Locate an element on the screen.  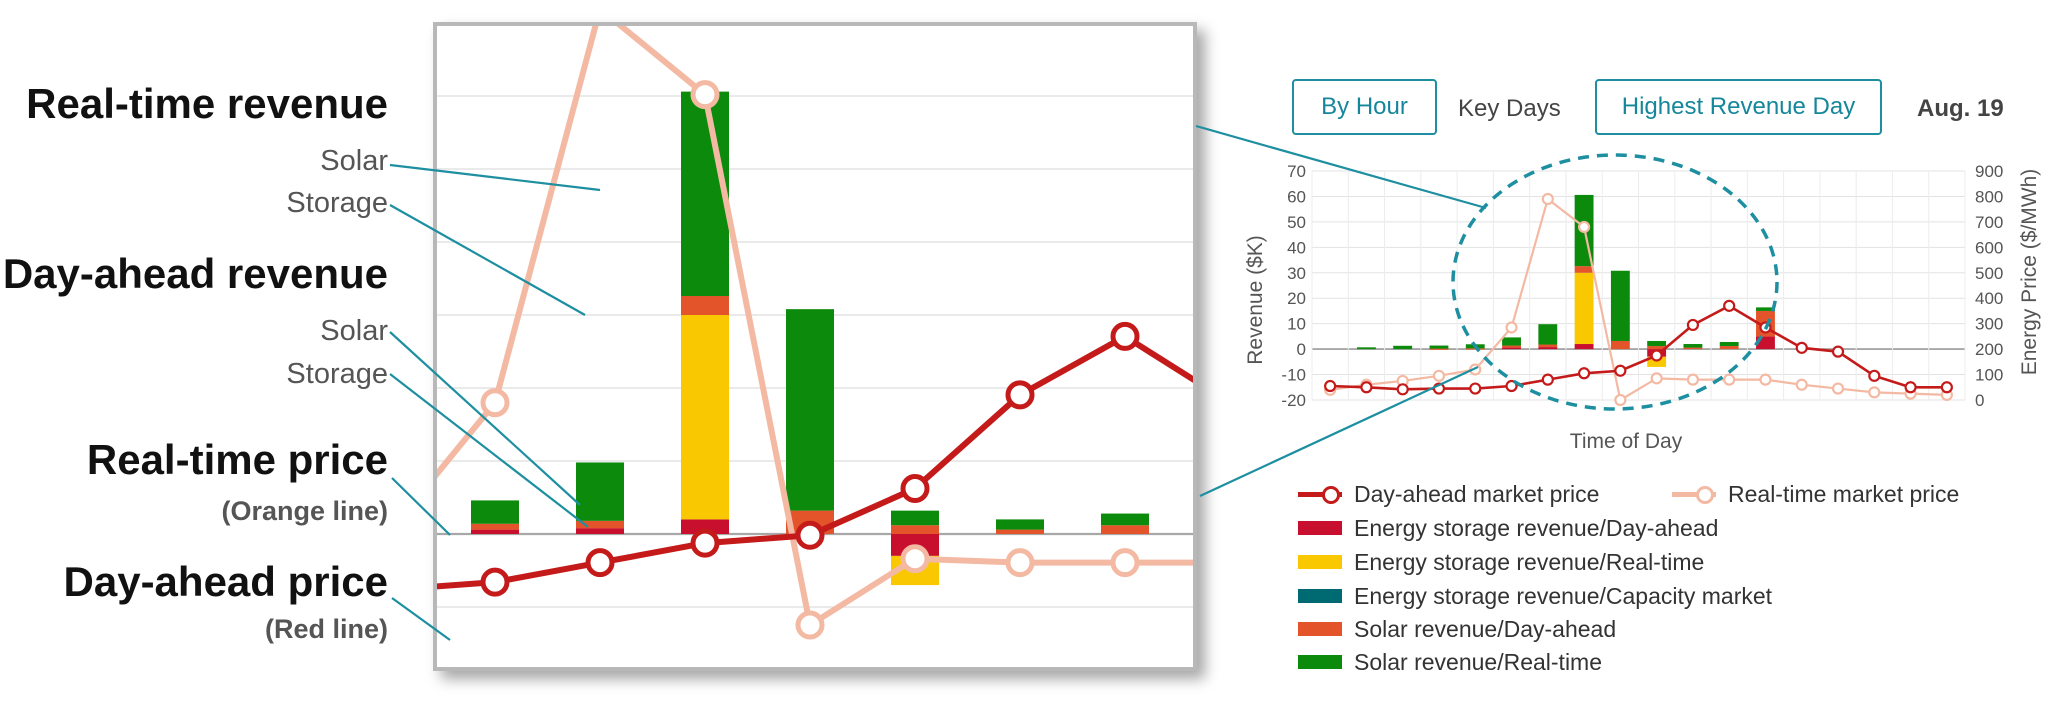
legend-item-storage-da: Energy storage revenue/Day-ahead is located at coordinates (1508, 528).